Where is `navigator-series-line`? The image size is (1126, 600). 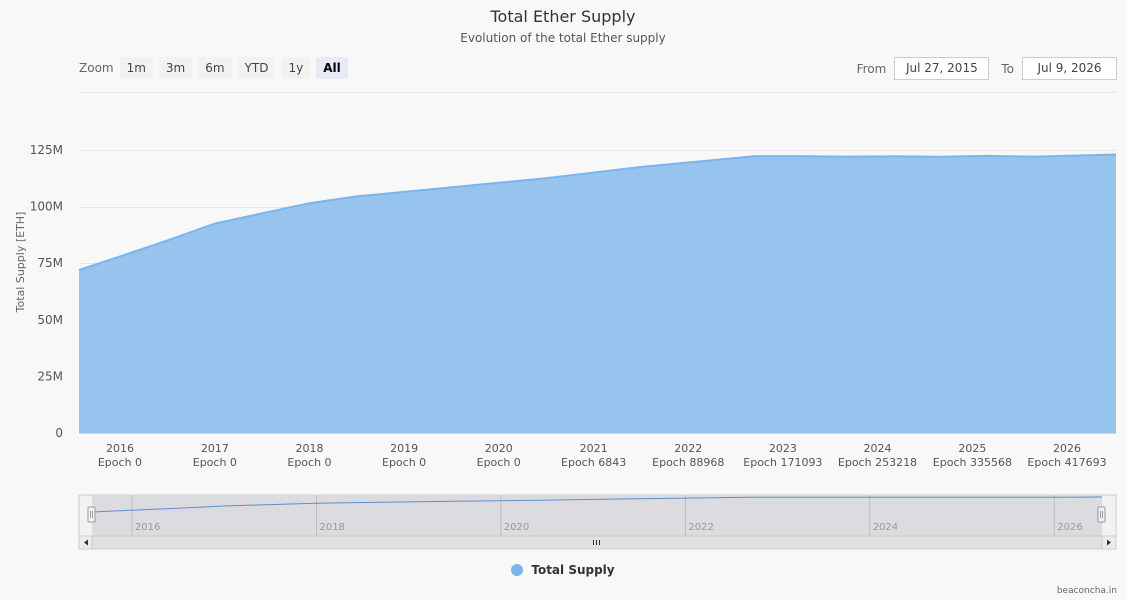 navigator-series-line is located at coordinates (597, 504).